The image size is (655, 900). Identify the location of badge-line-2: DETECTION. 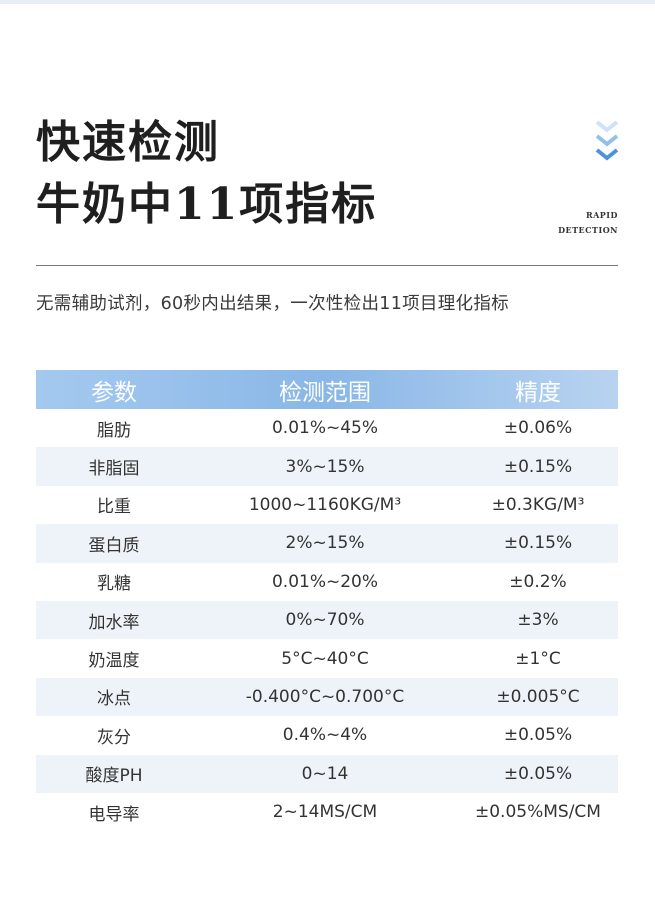
(588, 230).